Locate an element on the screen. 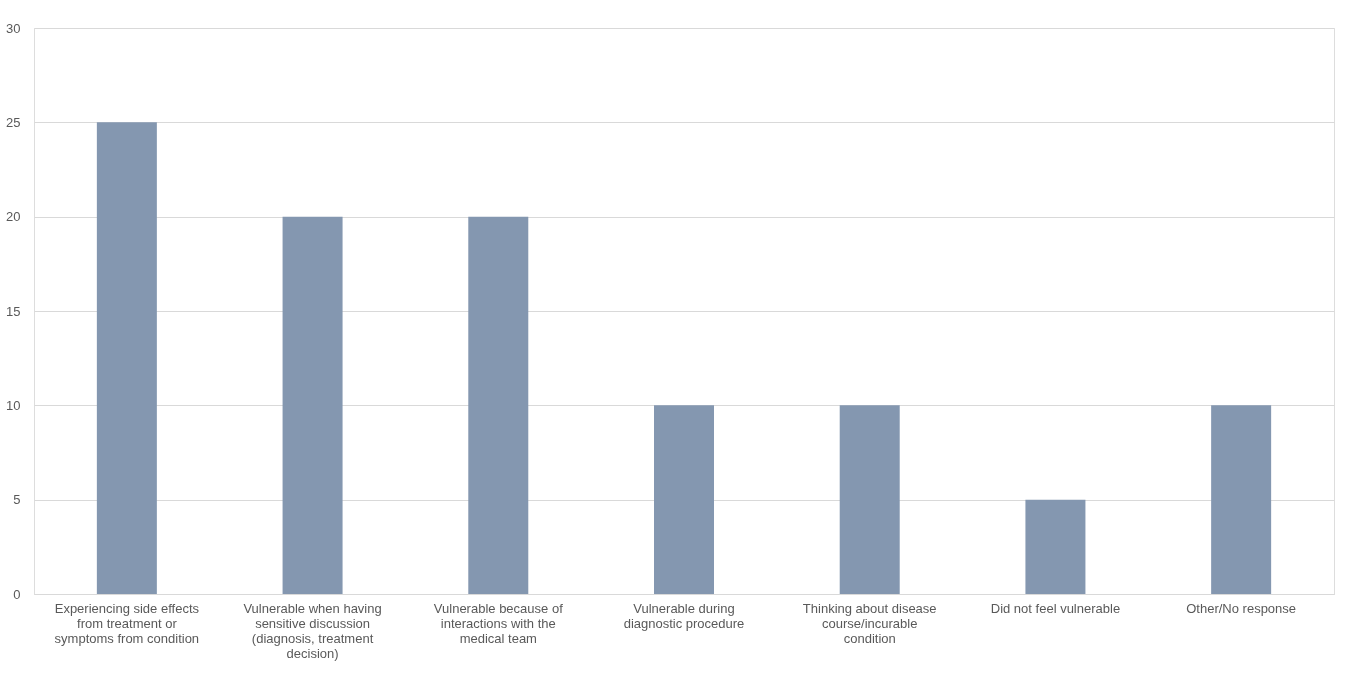  y-tick-label: 5 is located at coordinates (17, 500).